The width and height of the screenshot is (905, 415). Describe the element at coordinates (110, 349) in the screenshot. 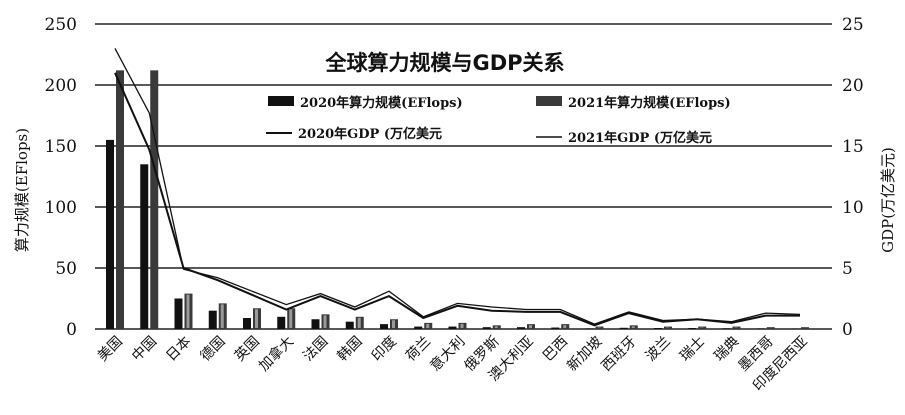

I see `category-label: 美国` at that location.